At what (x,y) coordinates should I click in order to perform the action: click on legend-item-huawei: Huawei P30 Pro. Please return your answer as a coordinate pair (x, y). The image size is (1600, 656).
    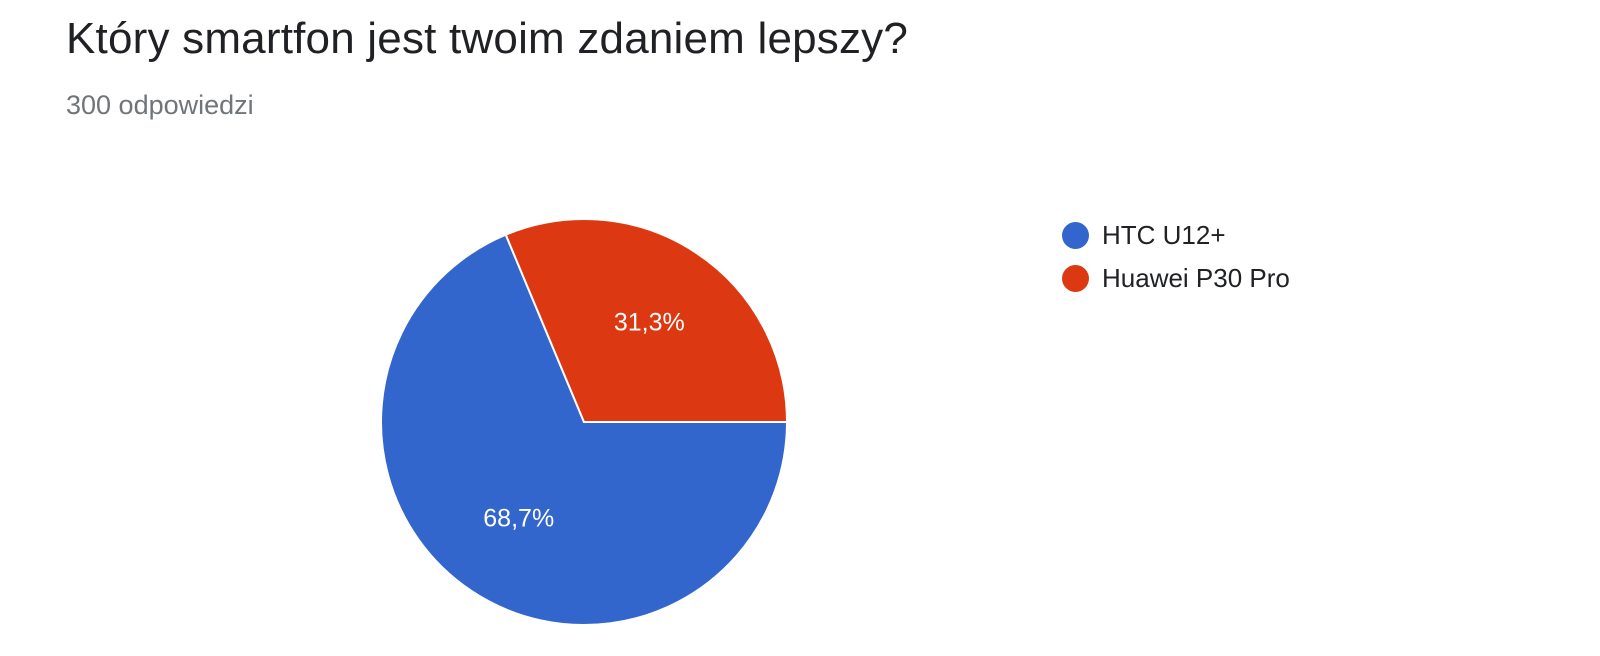
    Looking at the image, I should click on (1176, 278).